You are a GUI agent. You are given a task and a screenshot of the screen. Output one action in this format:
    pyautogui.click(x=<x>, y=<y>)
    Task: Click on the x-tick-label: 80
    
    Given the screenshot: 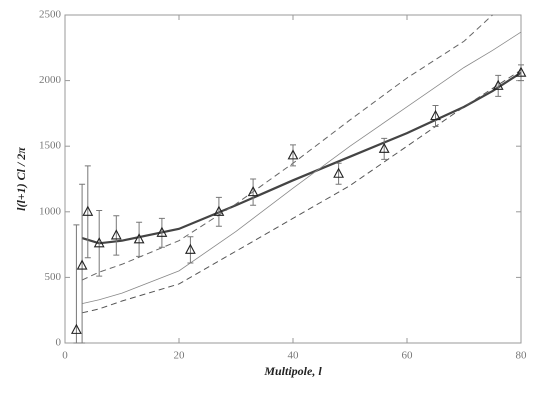 What is the action you would take?
    pyautogui.click(x=522, y=356)
    